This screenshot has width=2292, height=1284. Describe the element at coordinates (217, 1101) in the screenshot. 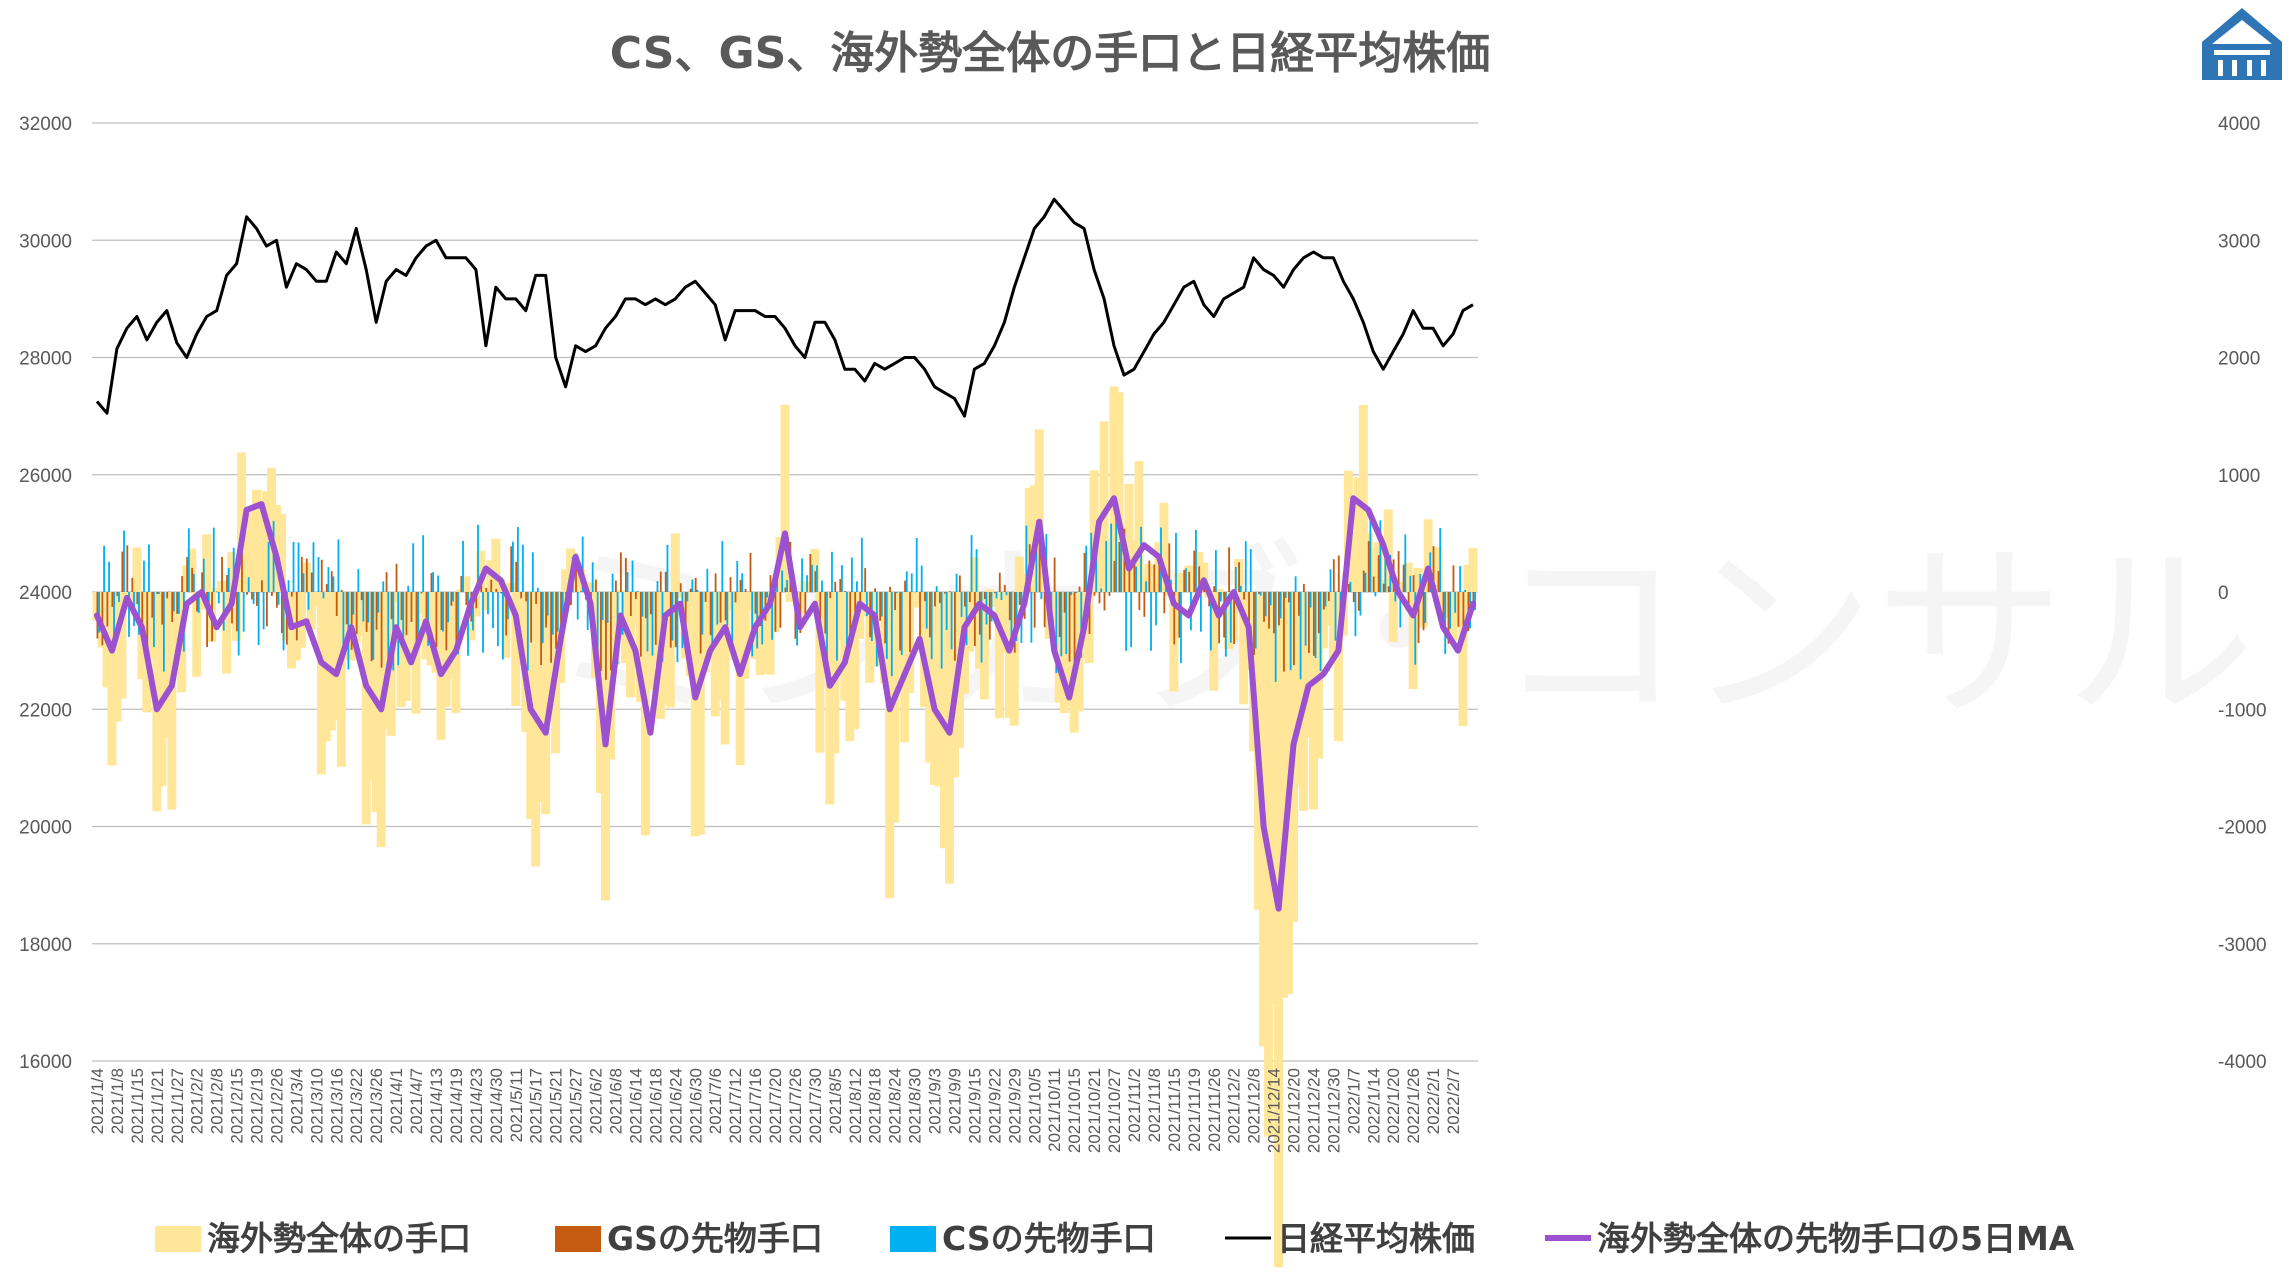

I see `x-tick-label: 2021/2/8` at that location.